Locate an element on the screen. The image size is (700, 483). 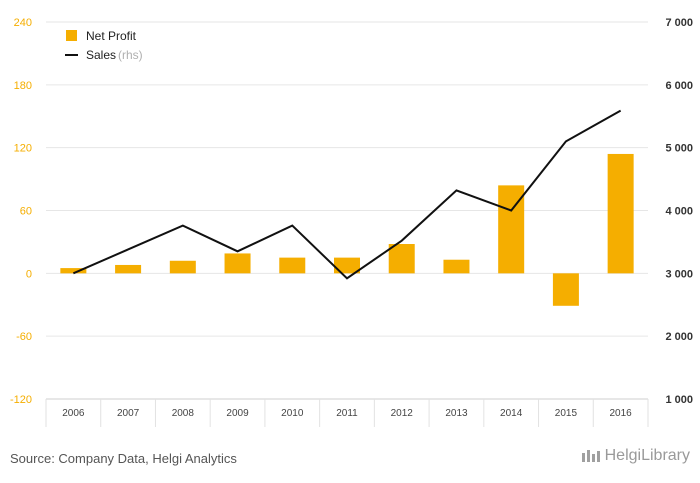
y-left-tick-label: 120 is located at coordinates (23, 149).